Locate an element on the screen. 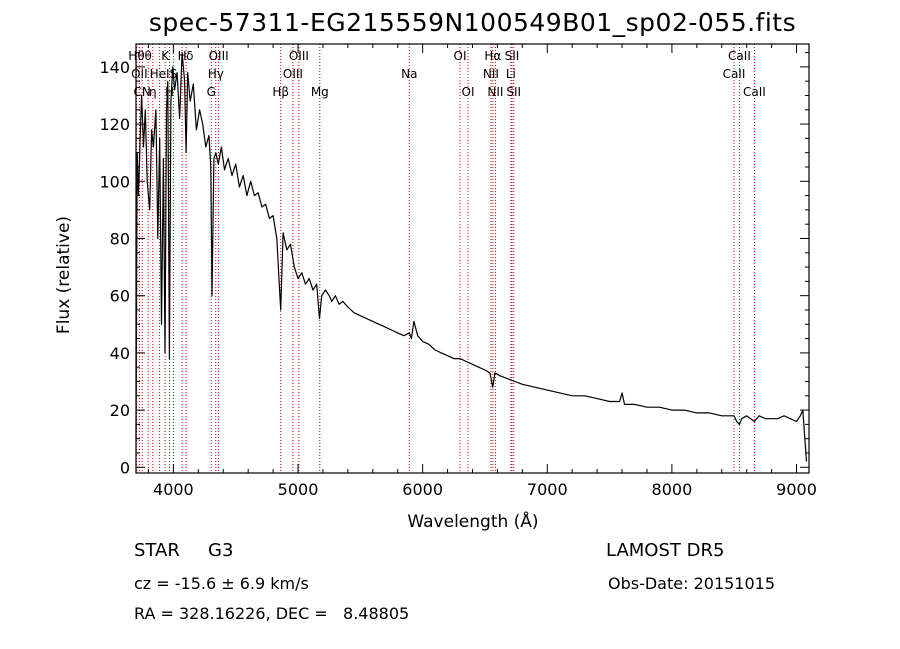  y-tick-label-7: 140 is located at coordinates (114, 67).